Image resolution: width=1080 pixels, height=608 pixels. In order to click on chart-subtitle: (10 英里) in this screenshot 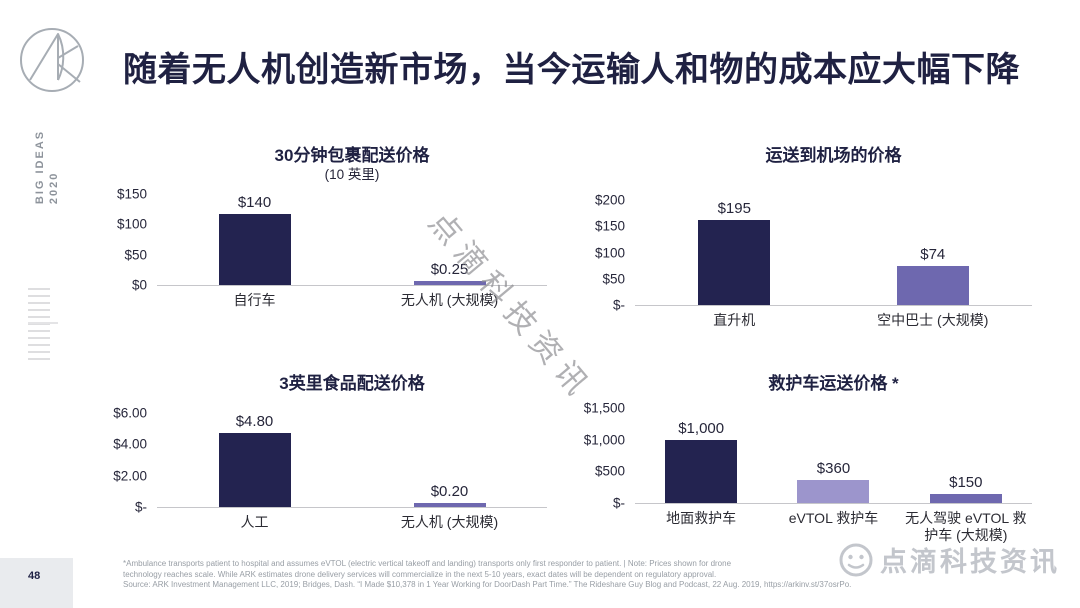, I will do `click(352, 174)`.